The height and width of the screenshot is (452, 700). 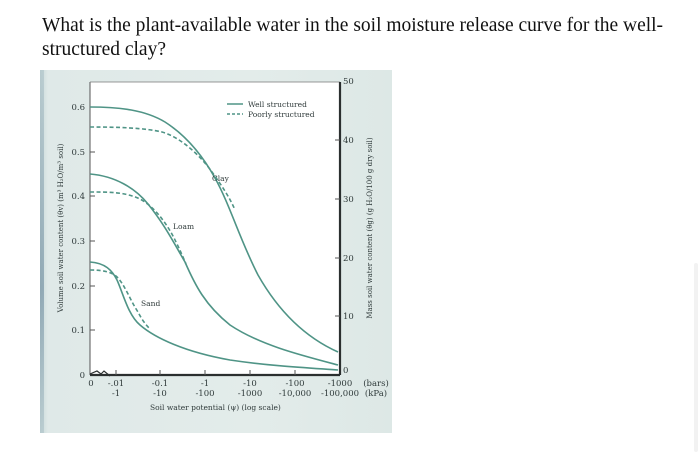 What do you see at coordinates (78, 331) in the screenshot?
I see `y-tick-0.1: 0.1` at bounding box center [78, 331].